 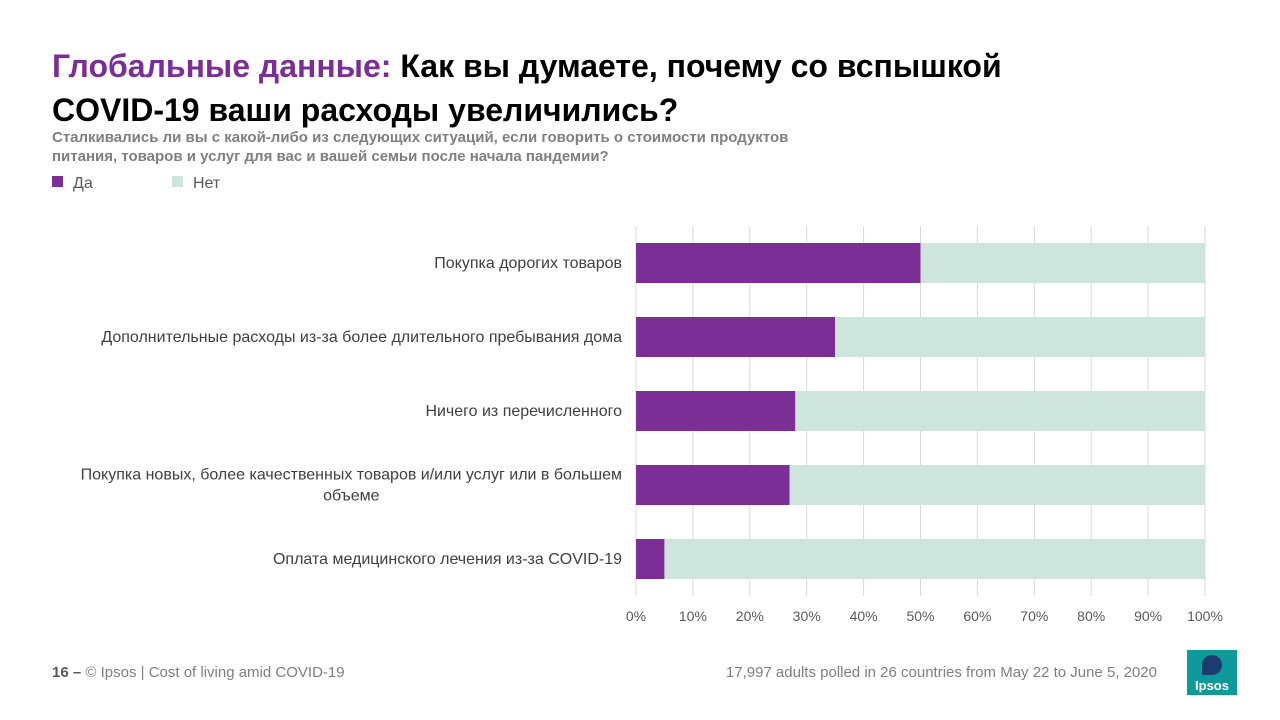 What do you see at coordinates (807, 616) in the screenshot?
I see `x-tick-label: 30%` at bounding box center [807, 616].